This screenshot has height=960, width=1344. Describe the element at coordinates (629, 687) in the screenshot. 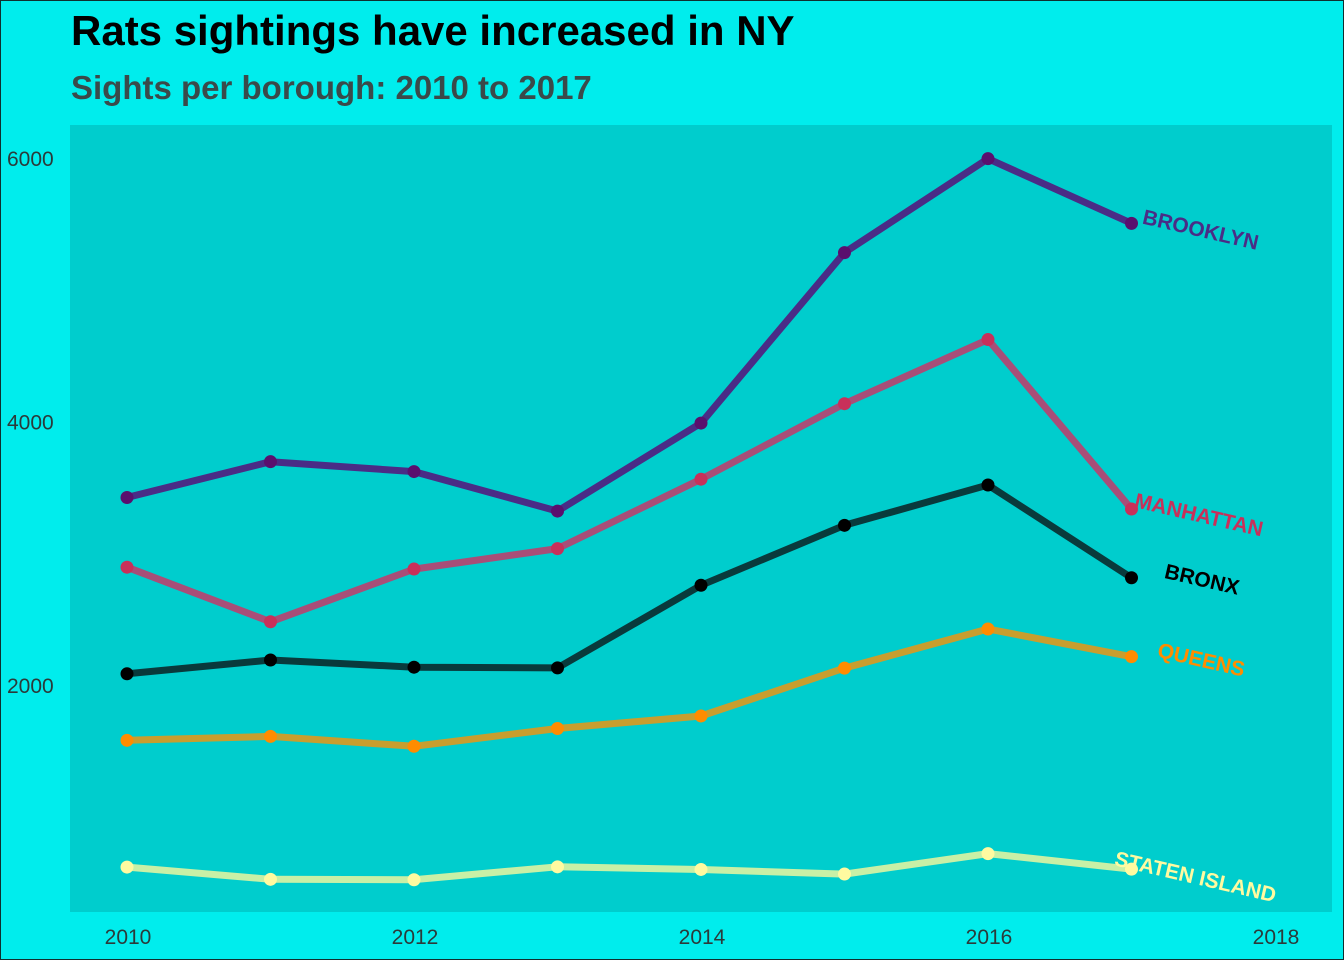

I see `series-line-queens` at that location.